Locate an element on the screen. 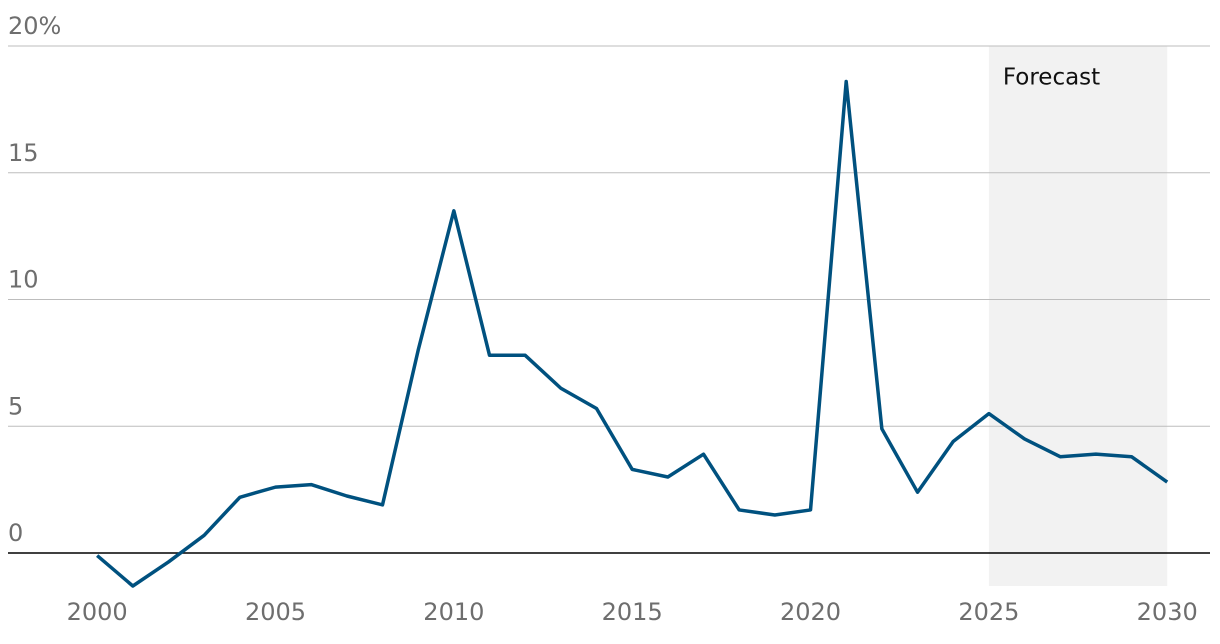 The image size is (1220, 644). x-tick-label: 2010 is located at coordinates (453, 612).